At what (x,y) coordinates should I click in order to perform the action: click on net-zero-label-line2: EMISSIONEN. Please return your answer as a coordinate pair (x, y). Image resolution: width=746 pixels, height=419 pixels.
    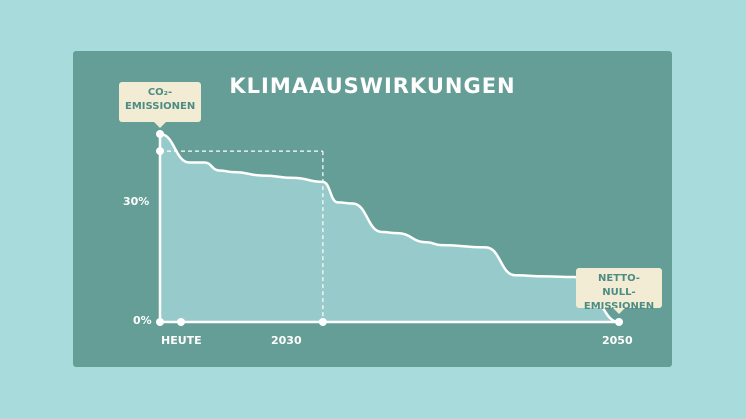
    Looking at the image, I should click on (619, 306).